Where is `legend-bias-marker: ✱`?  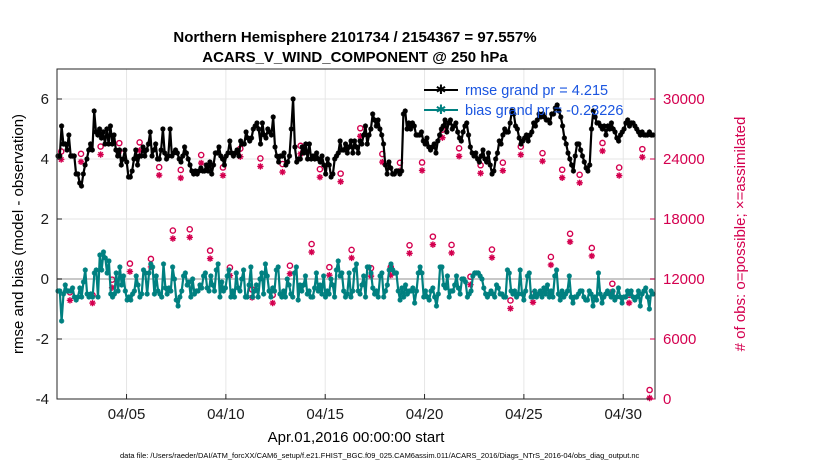
legend-bias-marker: ✱ is located at coordinates (441, 109).